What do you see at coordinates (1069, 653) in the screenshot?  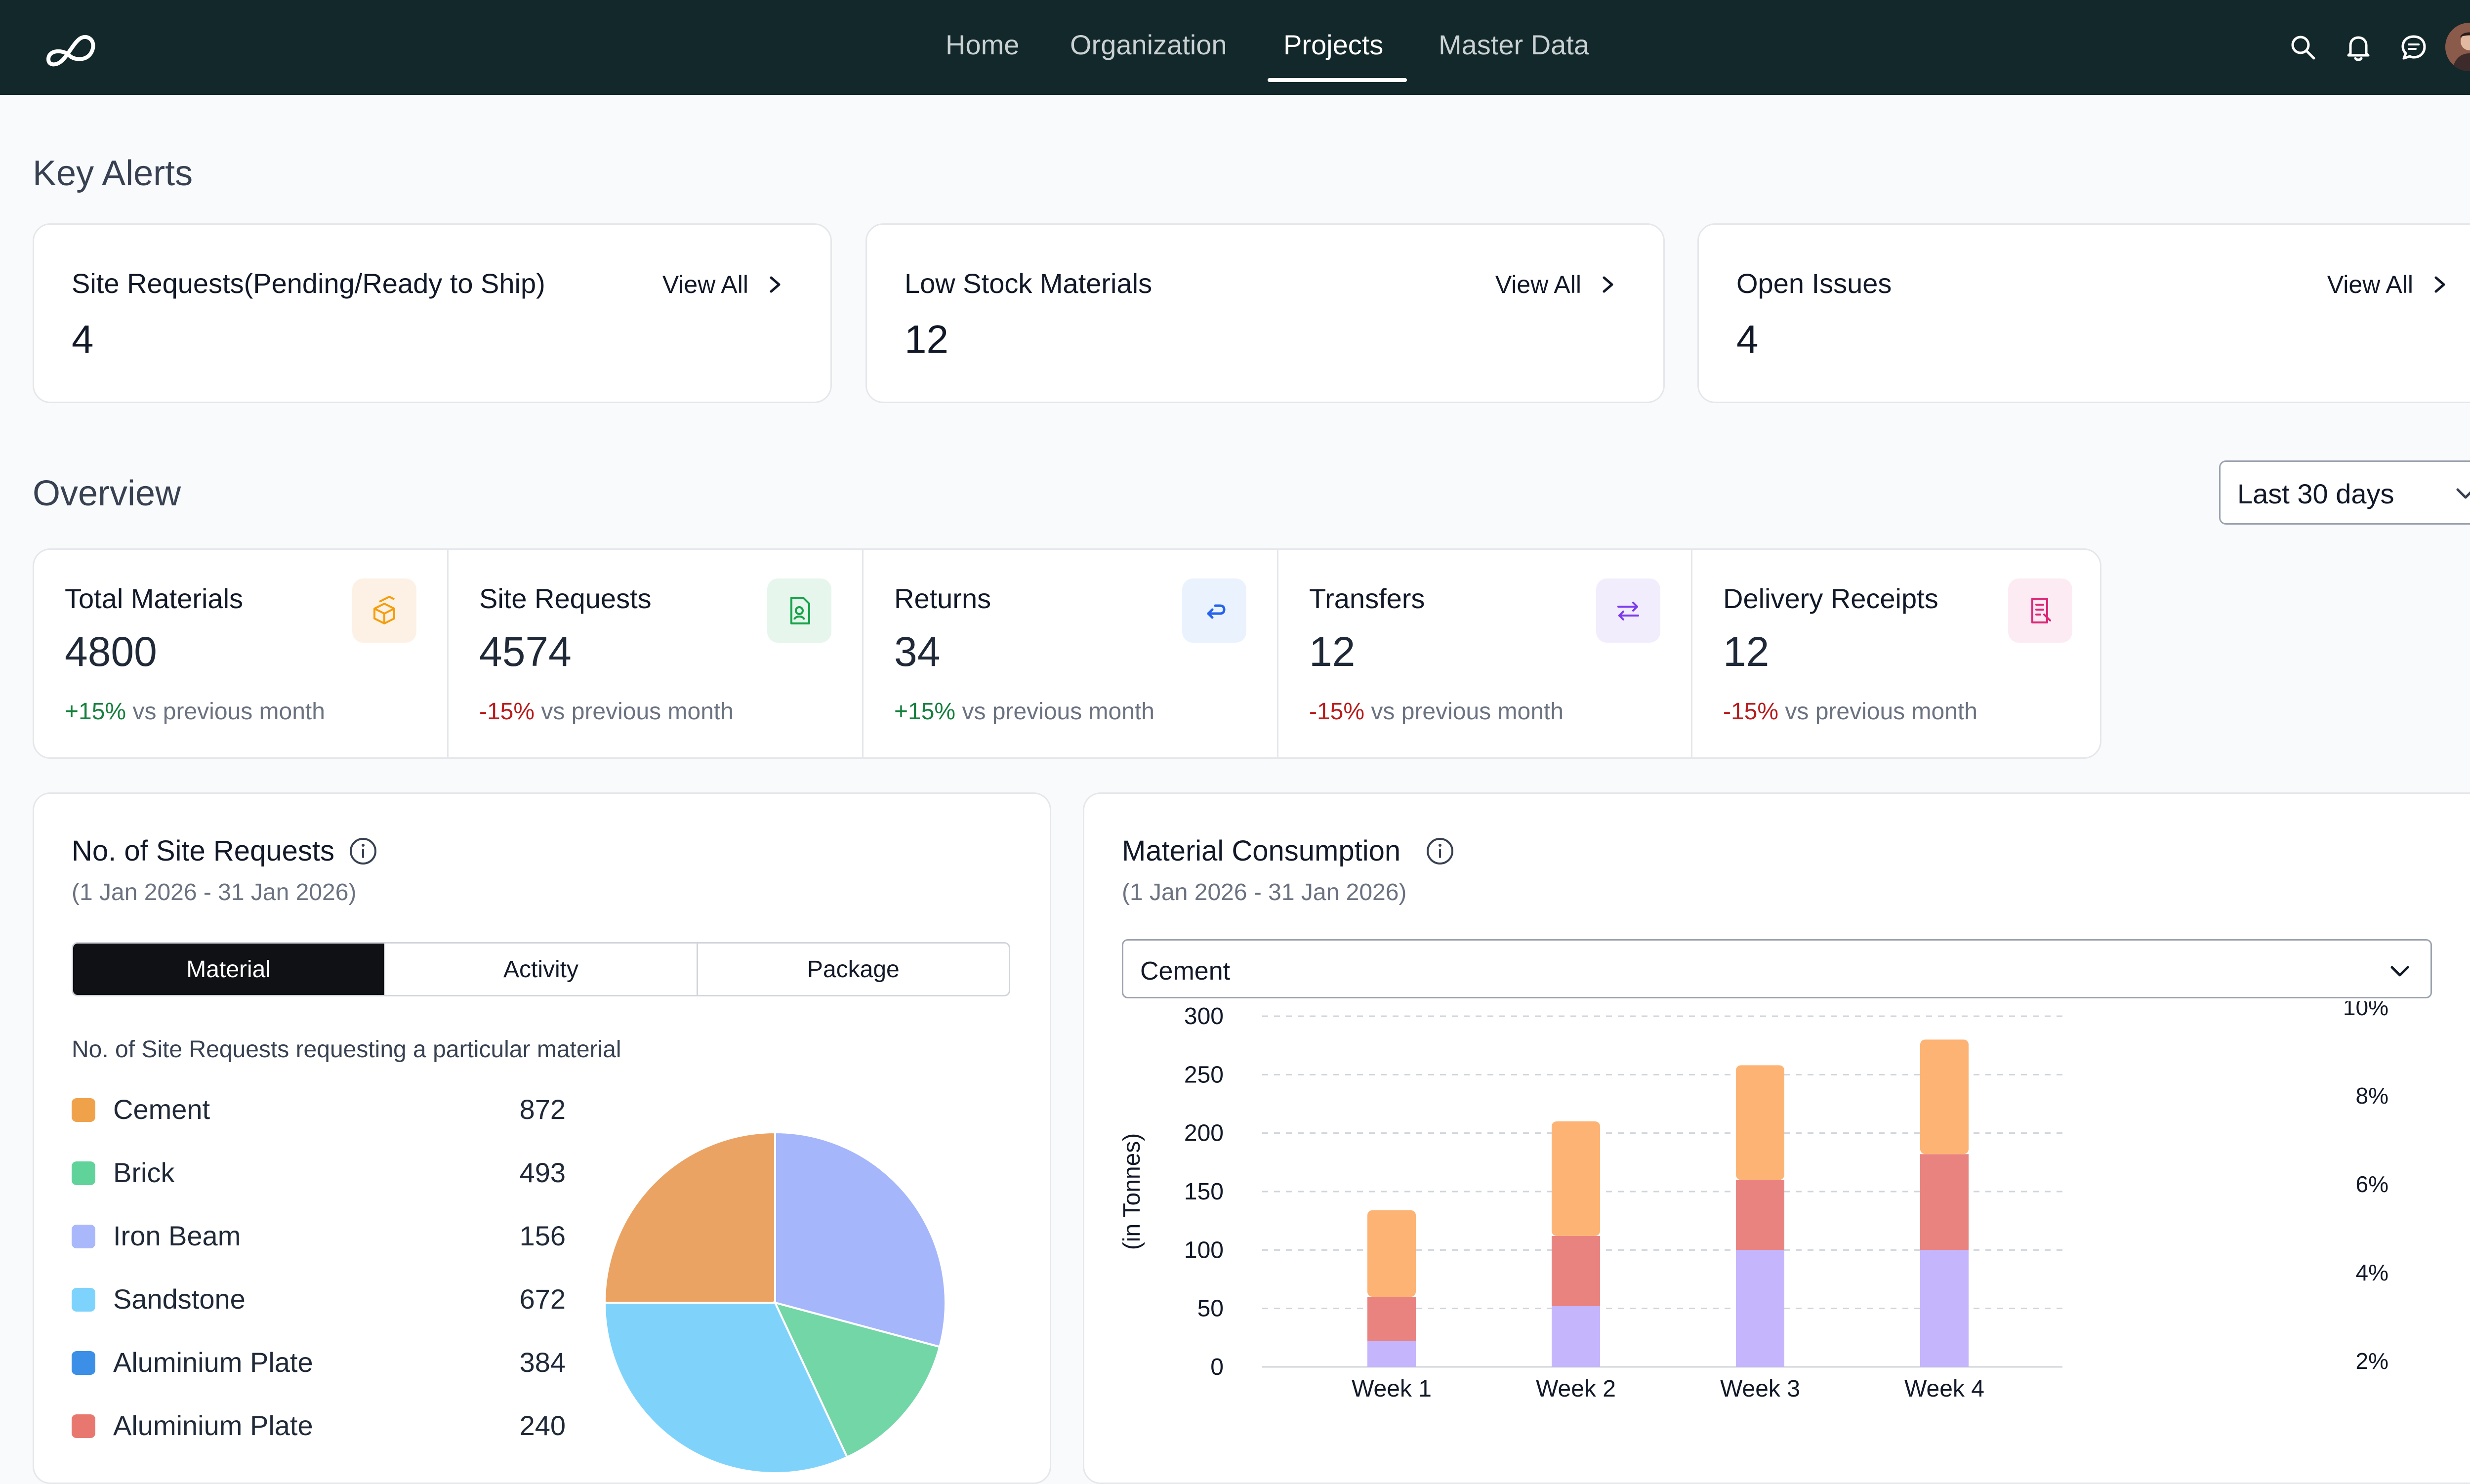 I see `stat-returns: Returns 34 +15% vs previous month` at bounding box center [1069, 653].